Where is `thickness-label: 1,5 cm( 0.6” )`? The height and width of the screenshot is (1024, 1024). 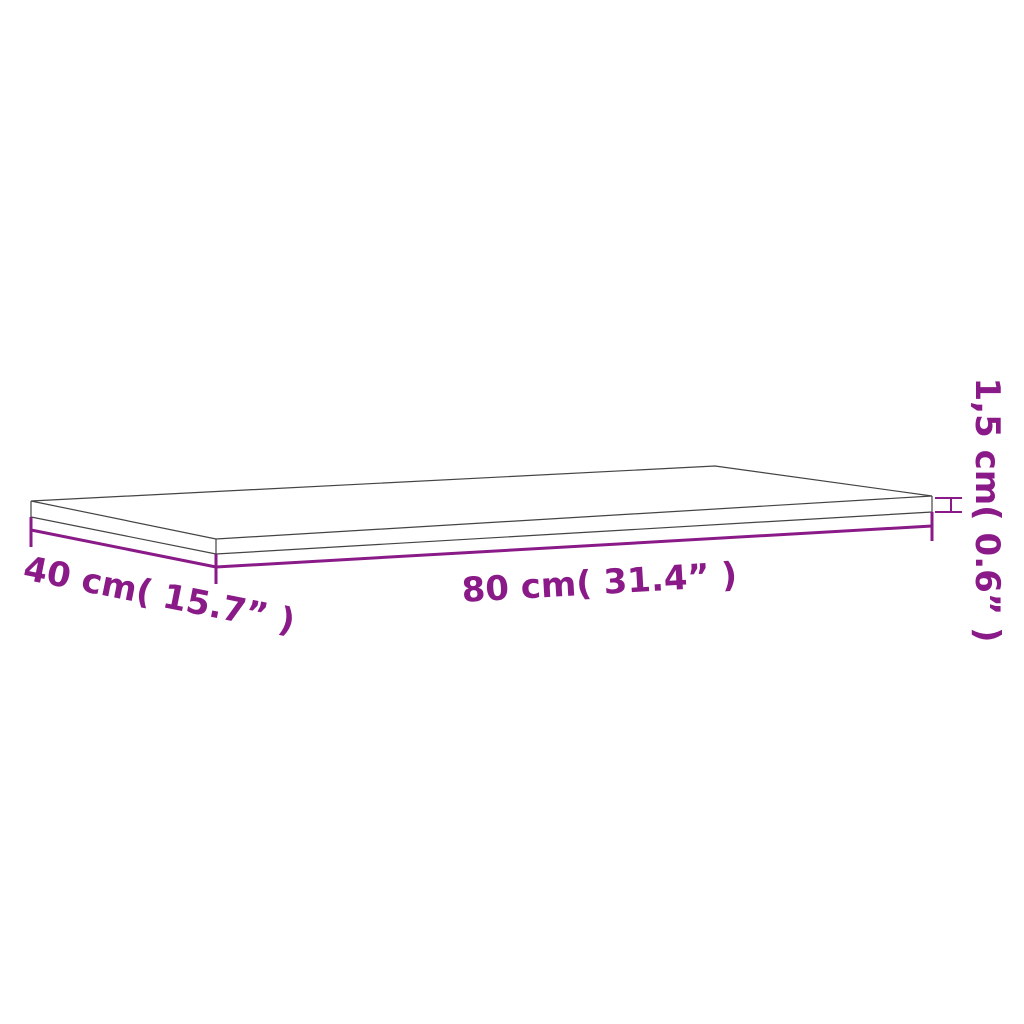
thickness-label: 1,5 cm( 0.6” ) is located at coordinates (987, 510).